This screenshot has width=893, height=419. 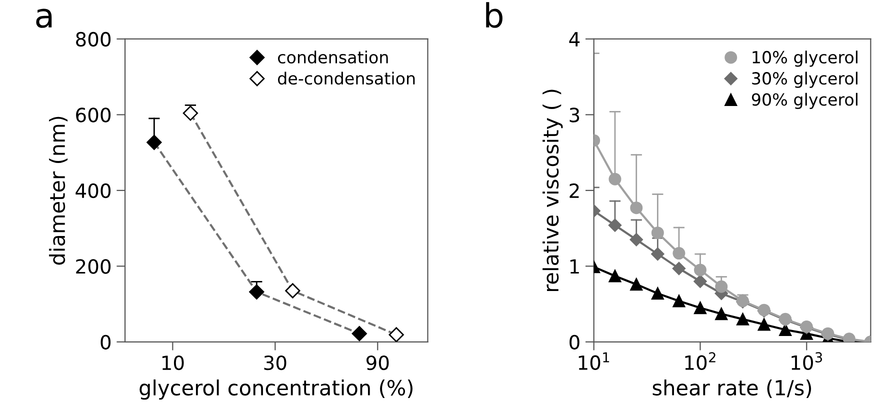 I want to click on legend-label: 30% glycerol, so click(x=805, y=80).